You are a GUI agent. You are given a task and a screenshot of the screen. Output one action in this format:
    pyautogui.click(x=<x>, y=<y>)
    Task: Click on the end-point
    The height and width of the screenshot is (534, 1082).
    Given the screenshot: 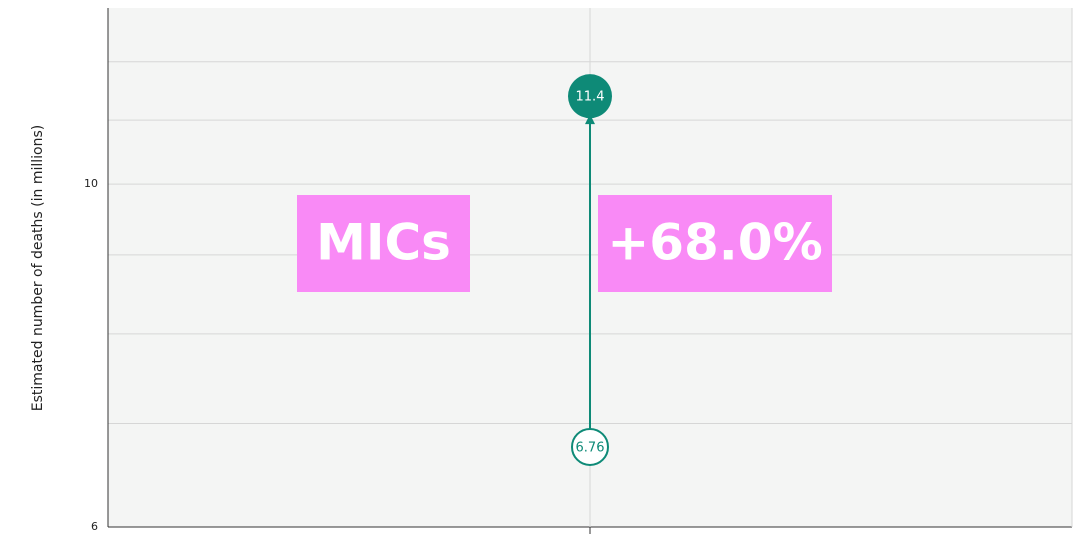 What is the action you would take?
    pyautogui.click(x=590, y=96)
    